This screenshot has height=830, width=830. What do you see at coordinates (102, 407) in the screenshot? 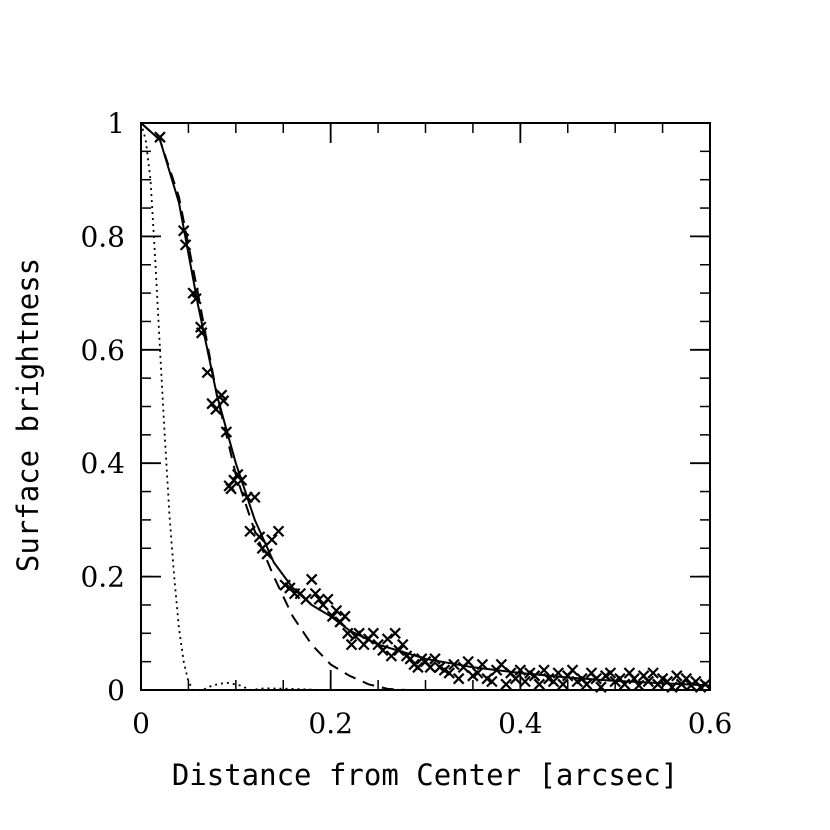
I see `y-tick-labels: 0 0.2 0.4 0.6 0.8 1` at bounding box center [102, 407].